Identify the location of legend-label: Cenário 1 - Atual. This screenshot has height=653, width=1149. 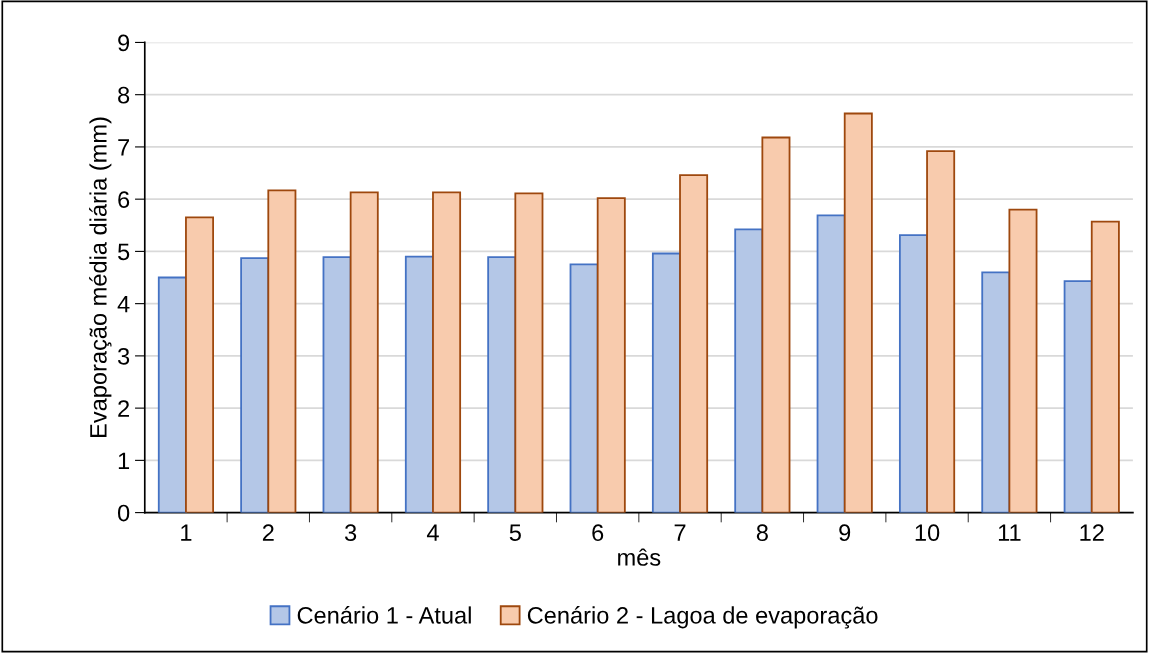
(384, 615).